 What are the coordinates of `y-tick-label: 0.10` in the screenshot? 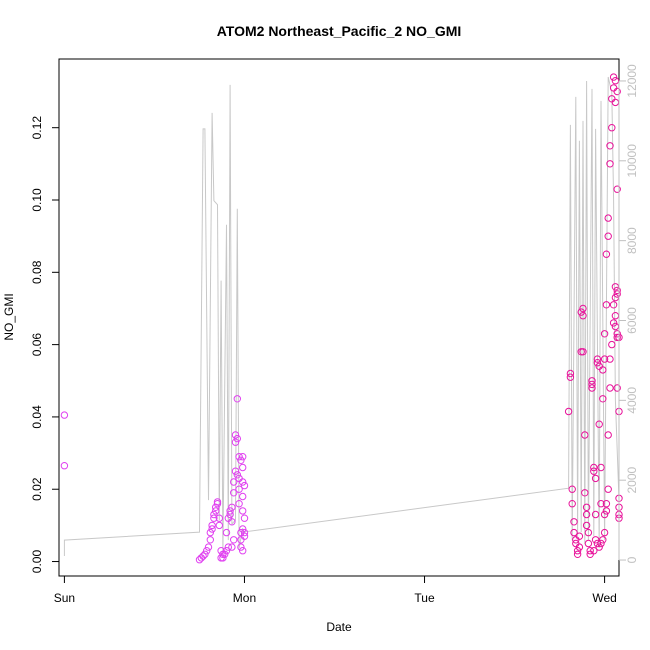 It's located at (37, 200).